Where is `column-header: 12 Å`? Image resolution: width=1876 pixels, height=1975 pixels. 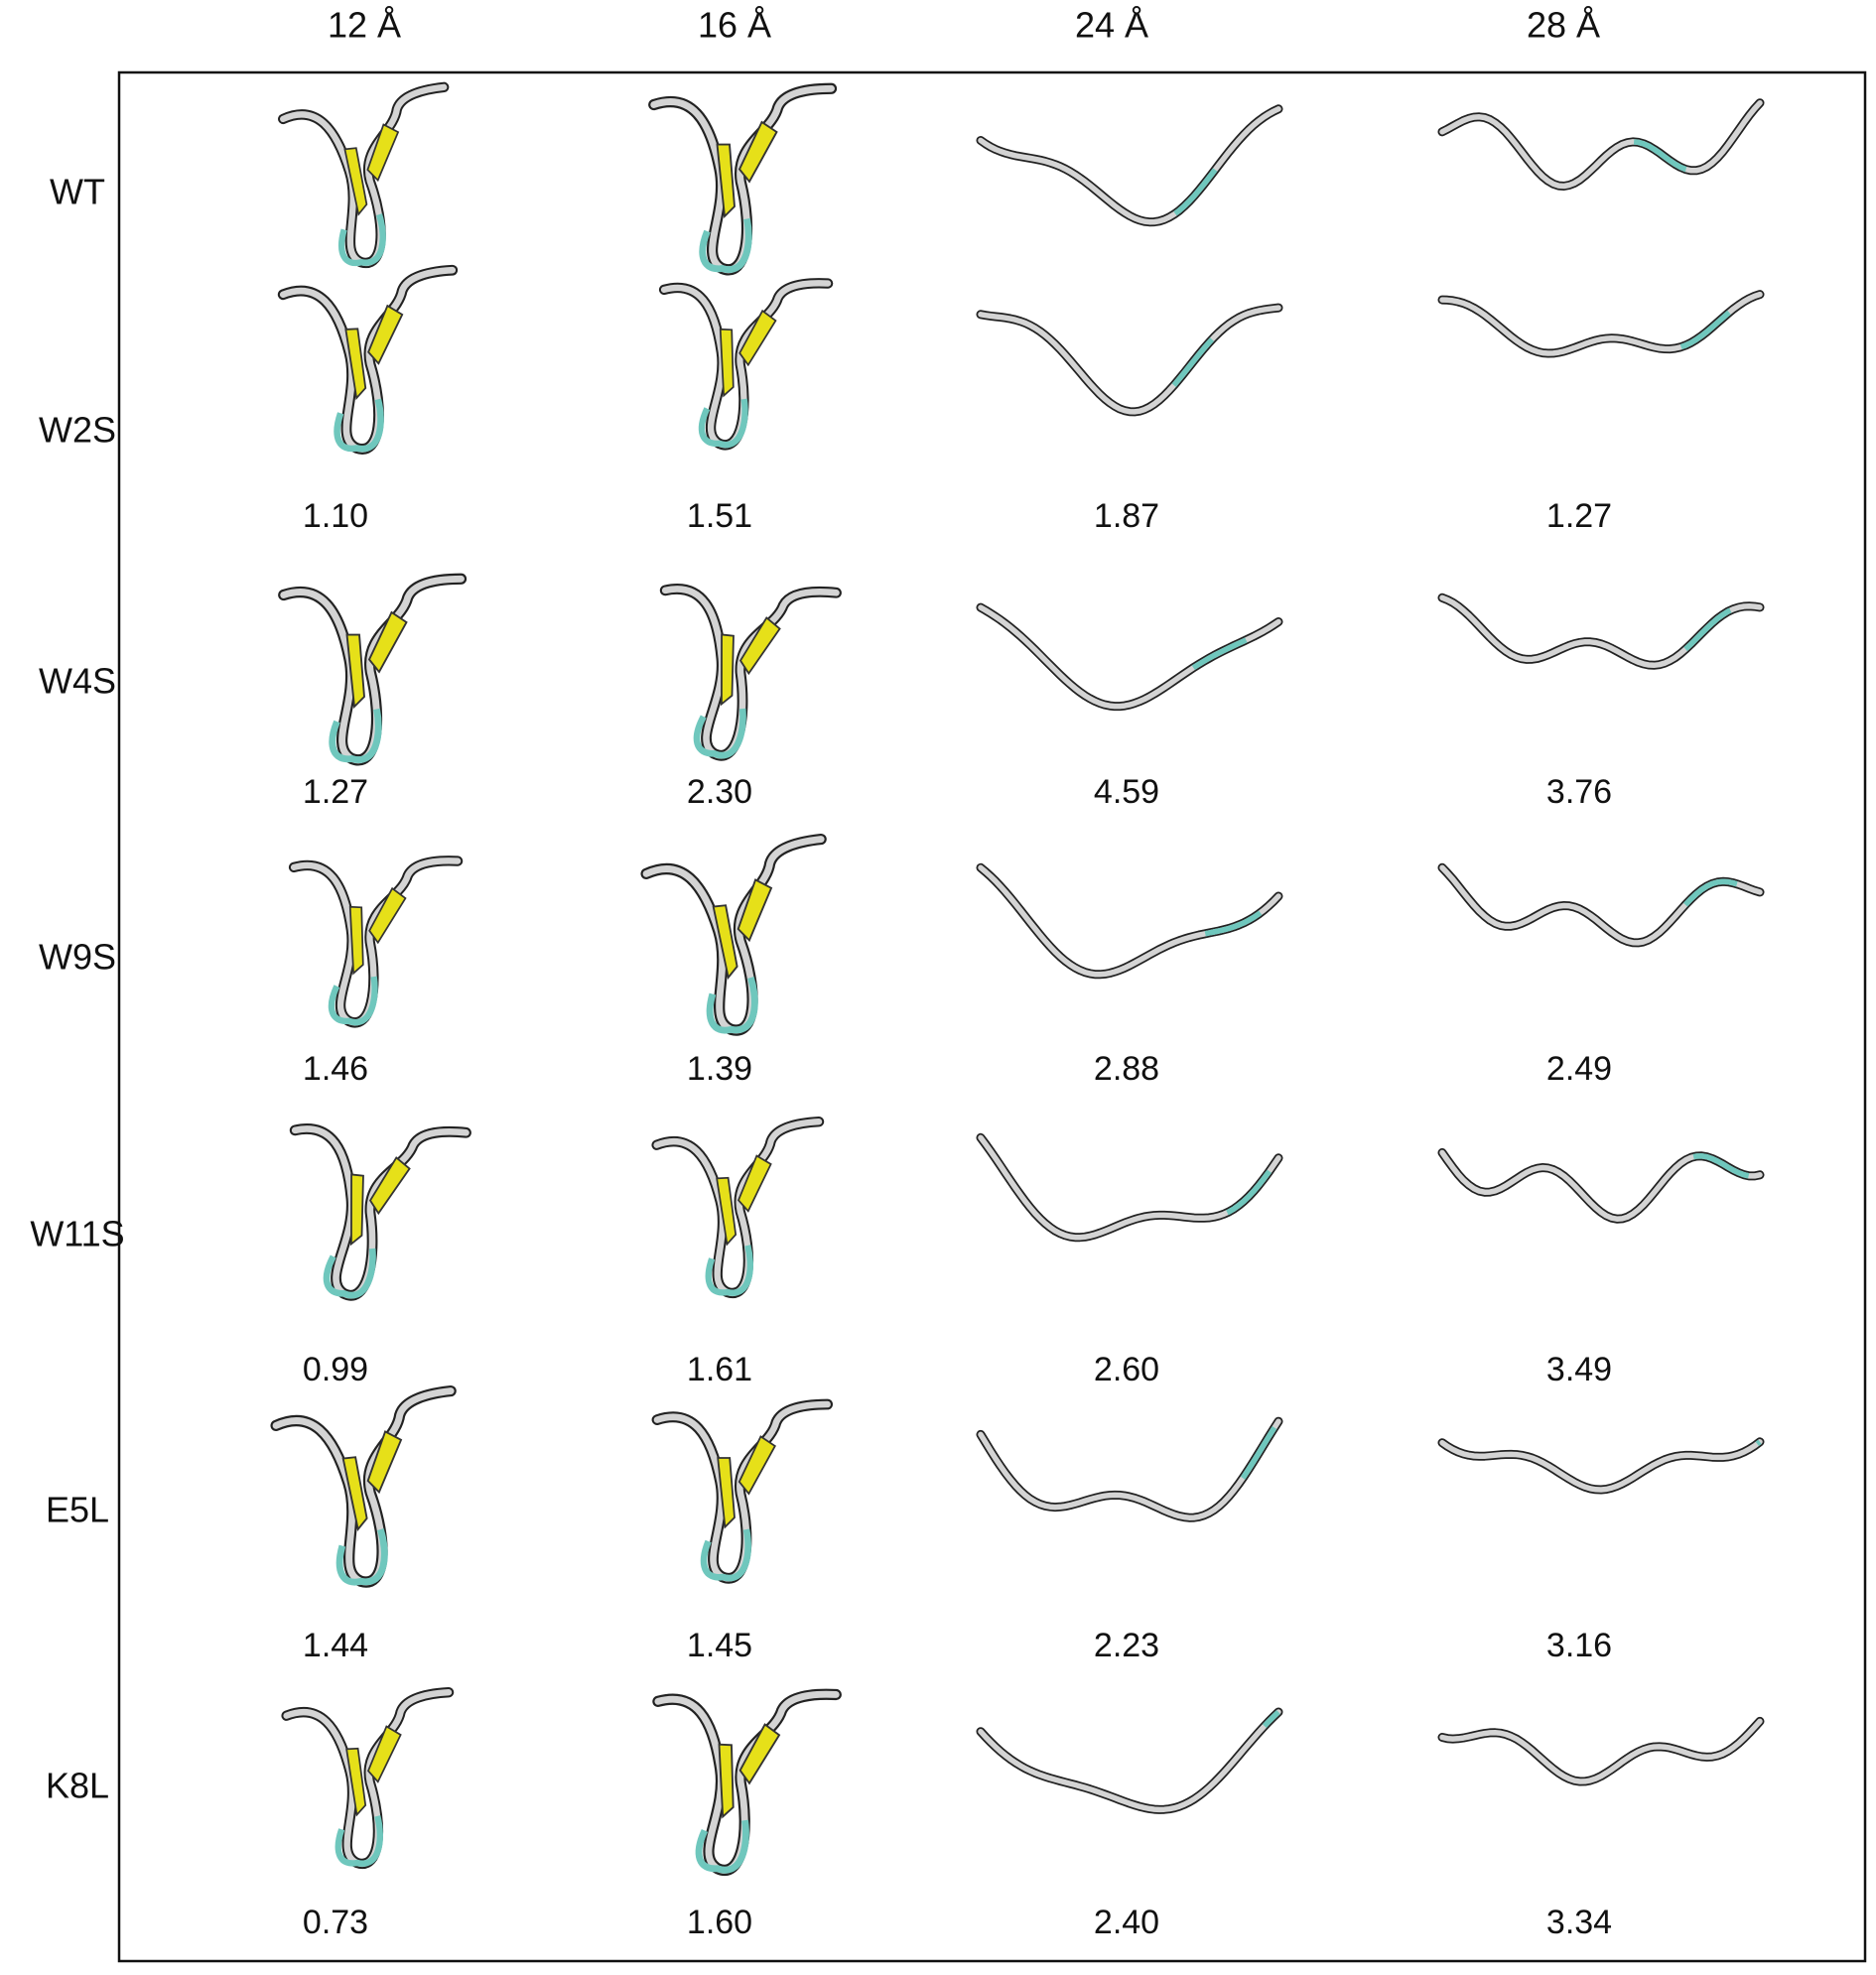
column-header: 12 Å is located at coordinates (364, 25).